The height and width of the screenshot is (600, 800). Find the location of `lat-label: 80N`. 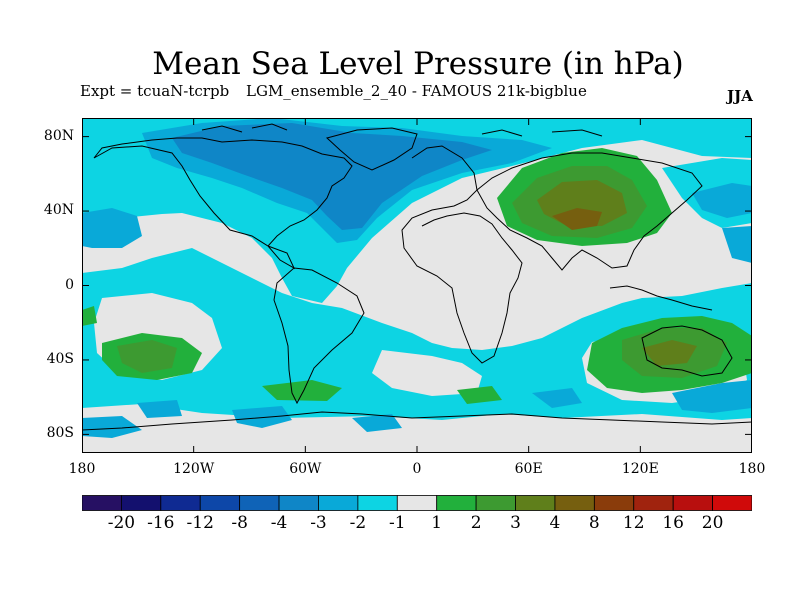

lat-label: 80N is located at coordinates (58, 135).